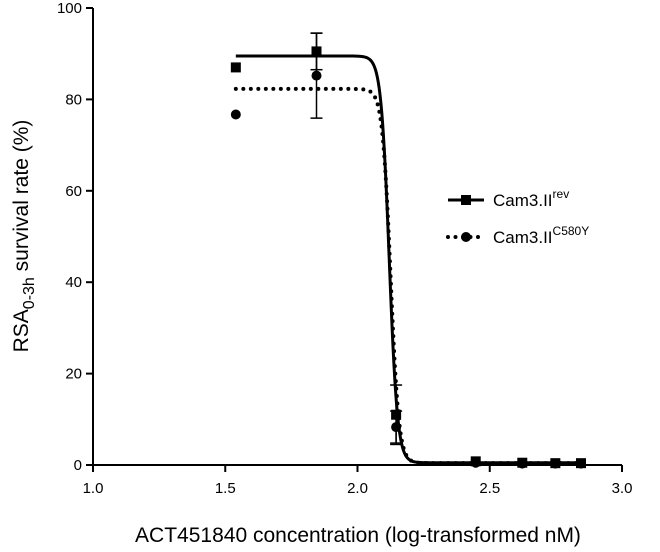 The image size is (660, 552). I want to click on x-ticks: 1.0 1.5 2.0 2.5 3.0, so click(358, 481).